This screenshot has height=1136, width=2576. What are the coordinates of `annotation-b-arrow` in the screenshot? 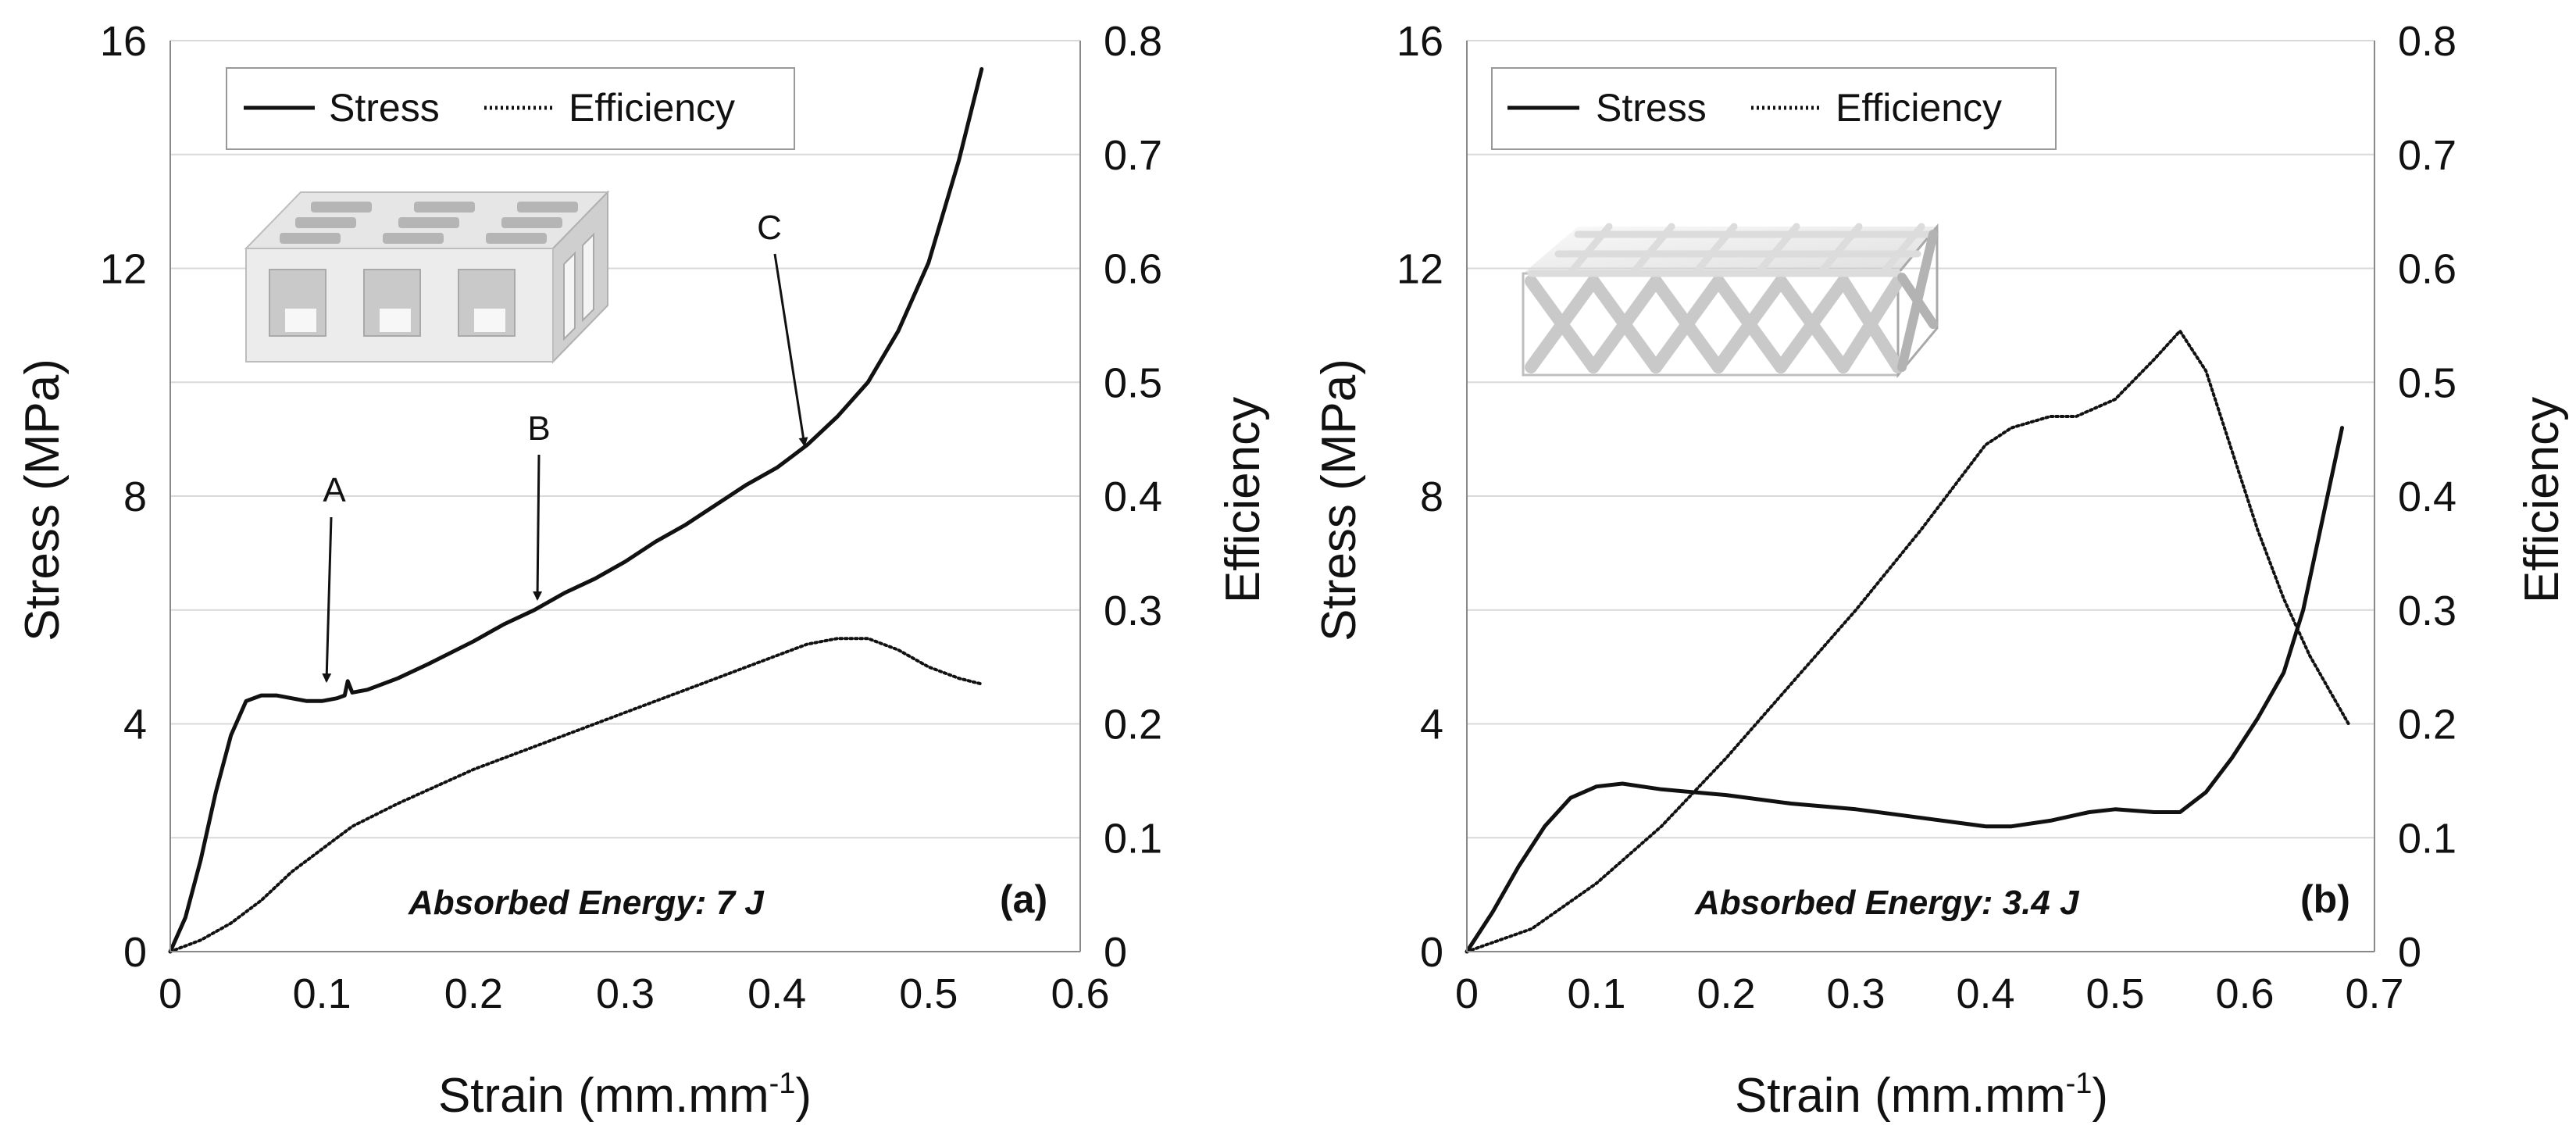 It's located at (538, 527).